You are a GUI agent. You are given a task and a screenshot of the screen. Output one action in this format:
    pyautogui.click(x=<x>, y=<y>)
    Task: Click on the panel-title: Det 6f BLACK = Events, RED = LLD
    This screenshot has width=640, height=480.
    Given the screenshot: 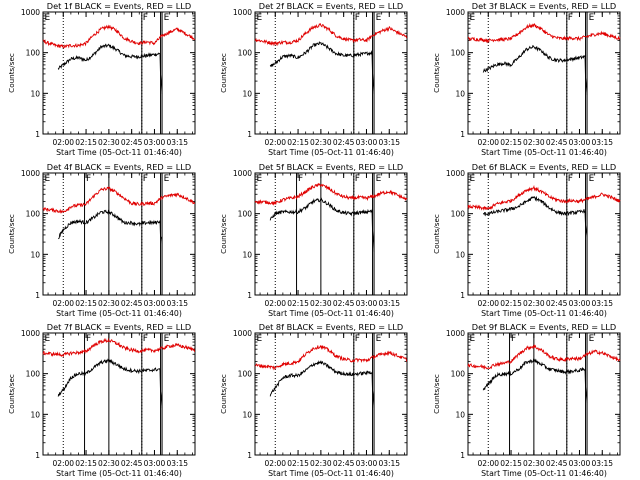 What is the action you would take?
    pyautogui.click(x=544, y=167)
    